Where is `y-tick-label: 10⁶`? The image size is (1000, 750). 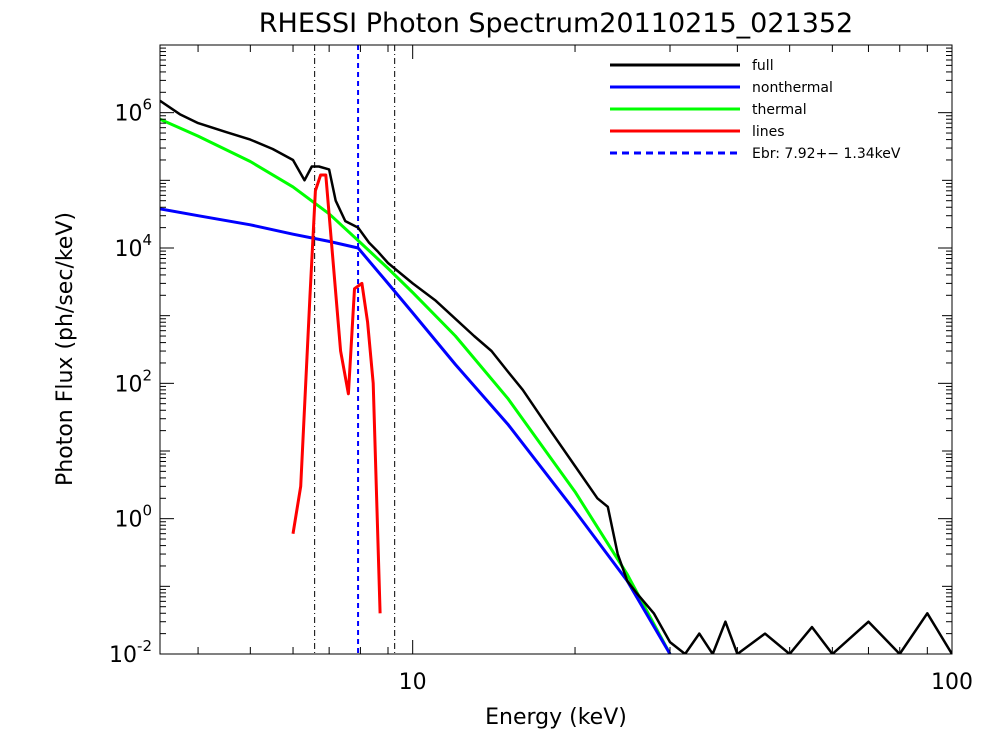
y-tick-label: 10⁶ is located at coordinates (133, 111).